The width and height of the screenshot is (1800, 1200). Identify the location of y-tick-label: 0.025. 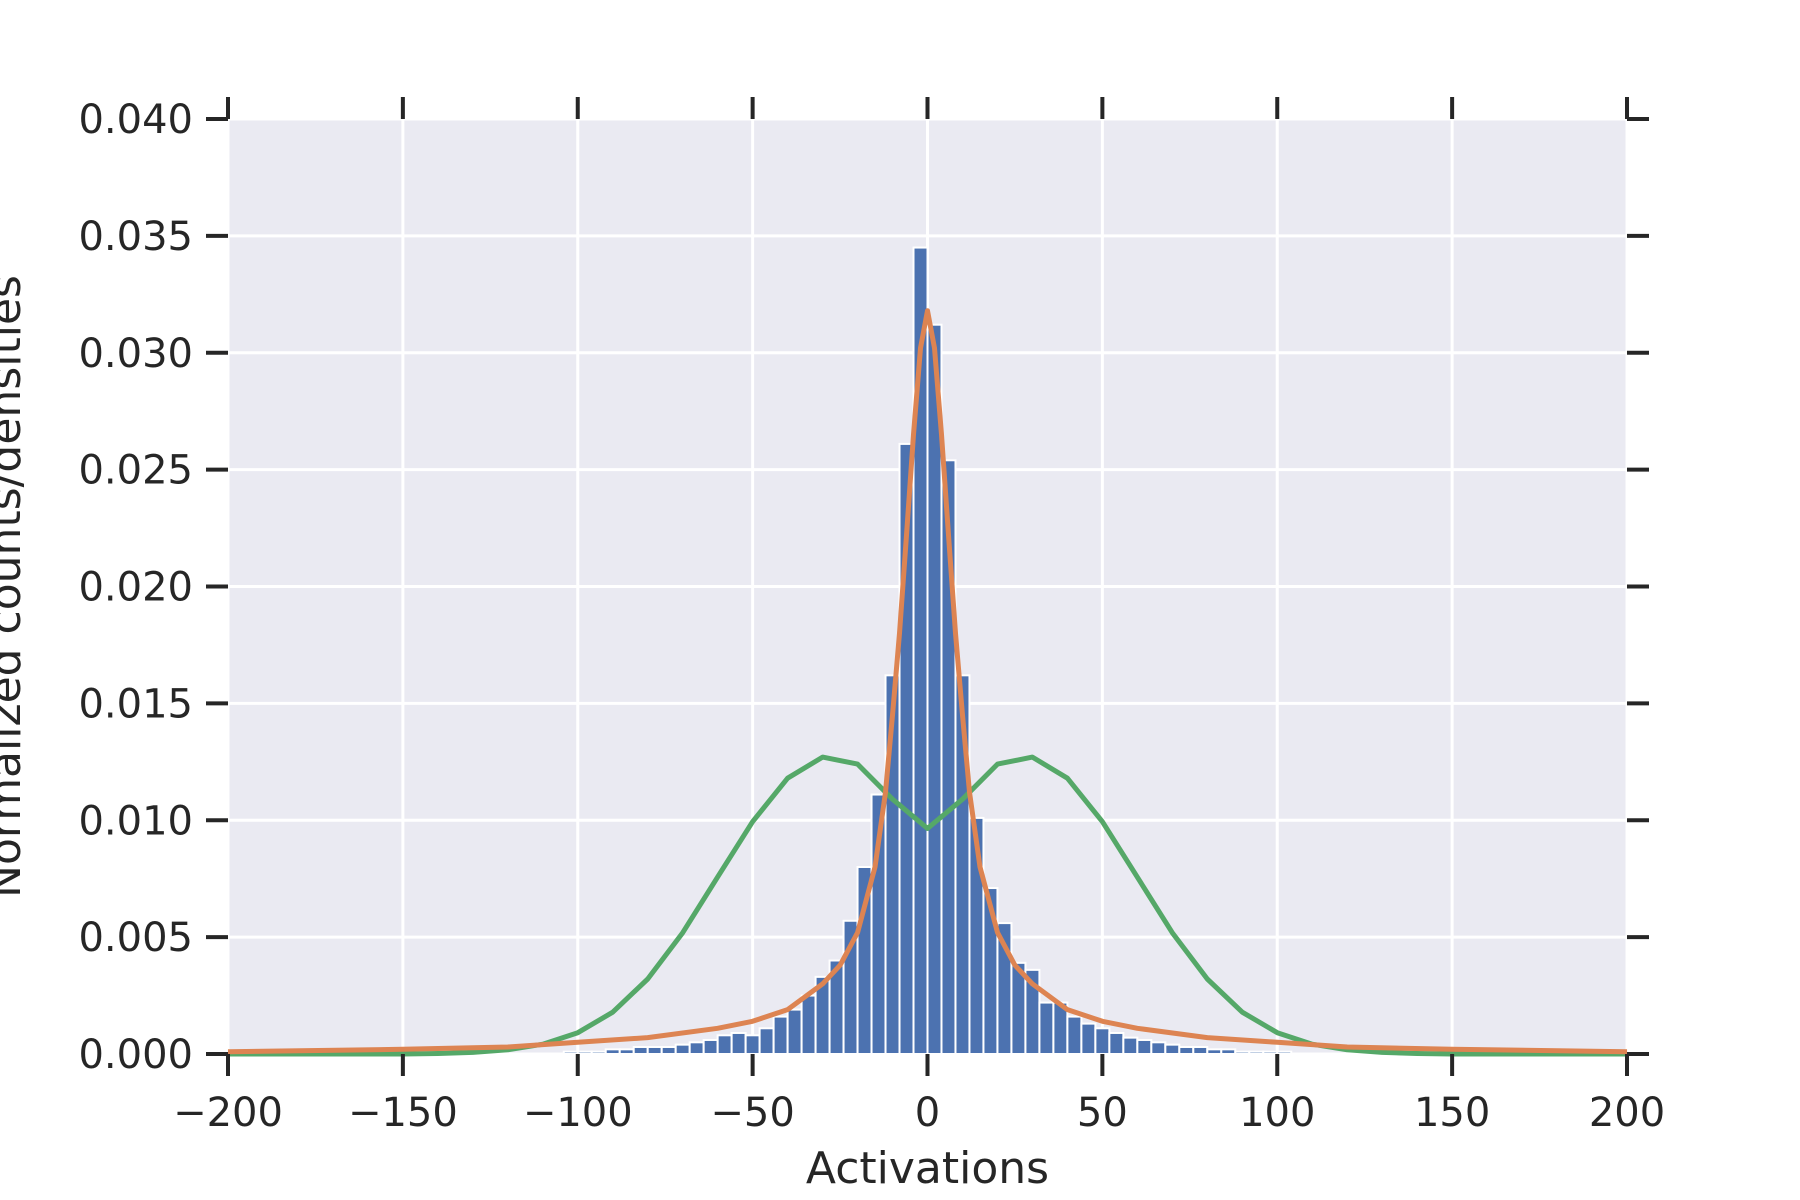
(135, 471).